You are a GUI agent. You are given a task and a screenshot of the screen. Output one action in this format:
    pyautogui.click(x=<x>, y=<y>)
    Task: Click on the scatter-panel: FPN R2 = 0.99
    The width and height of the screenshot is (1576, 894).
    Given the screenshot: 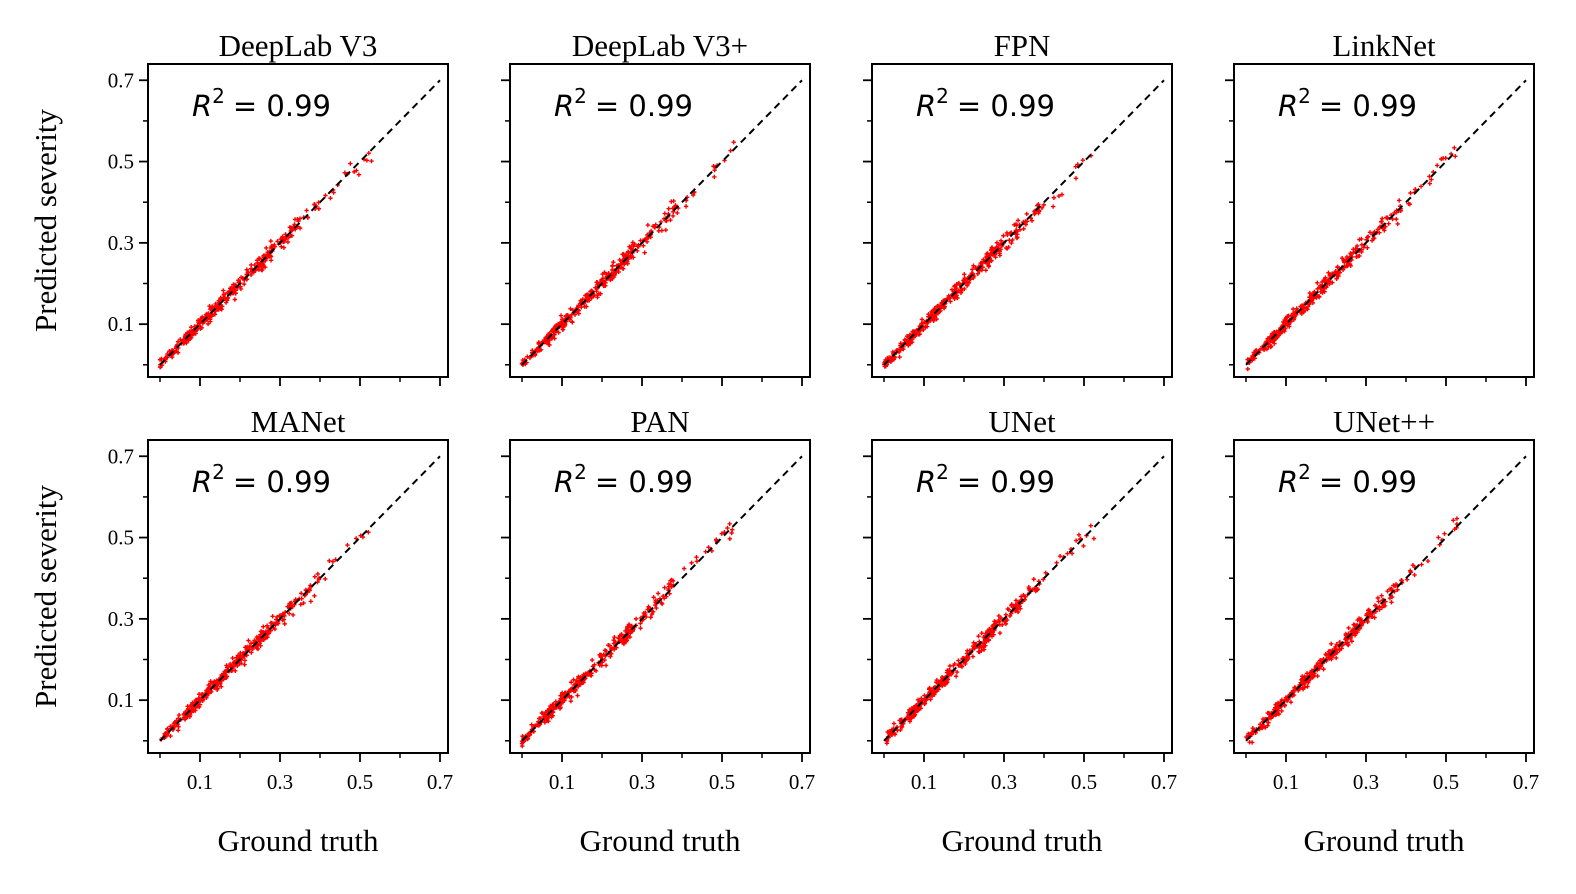 What is the action you would take?
    pyautogui.click(x=1018, y=207)
    